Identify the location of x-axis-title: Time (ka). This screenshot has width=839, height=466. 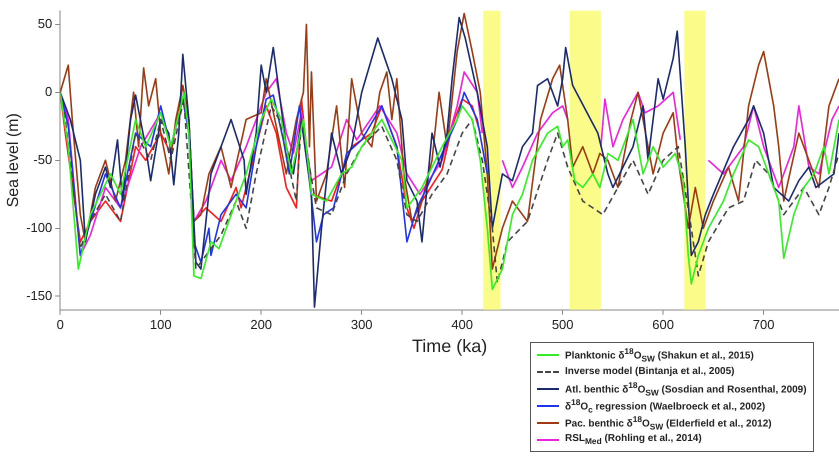
(450, 346).